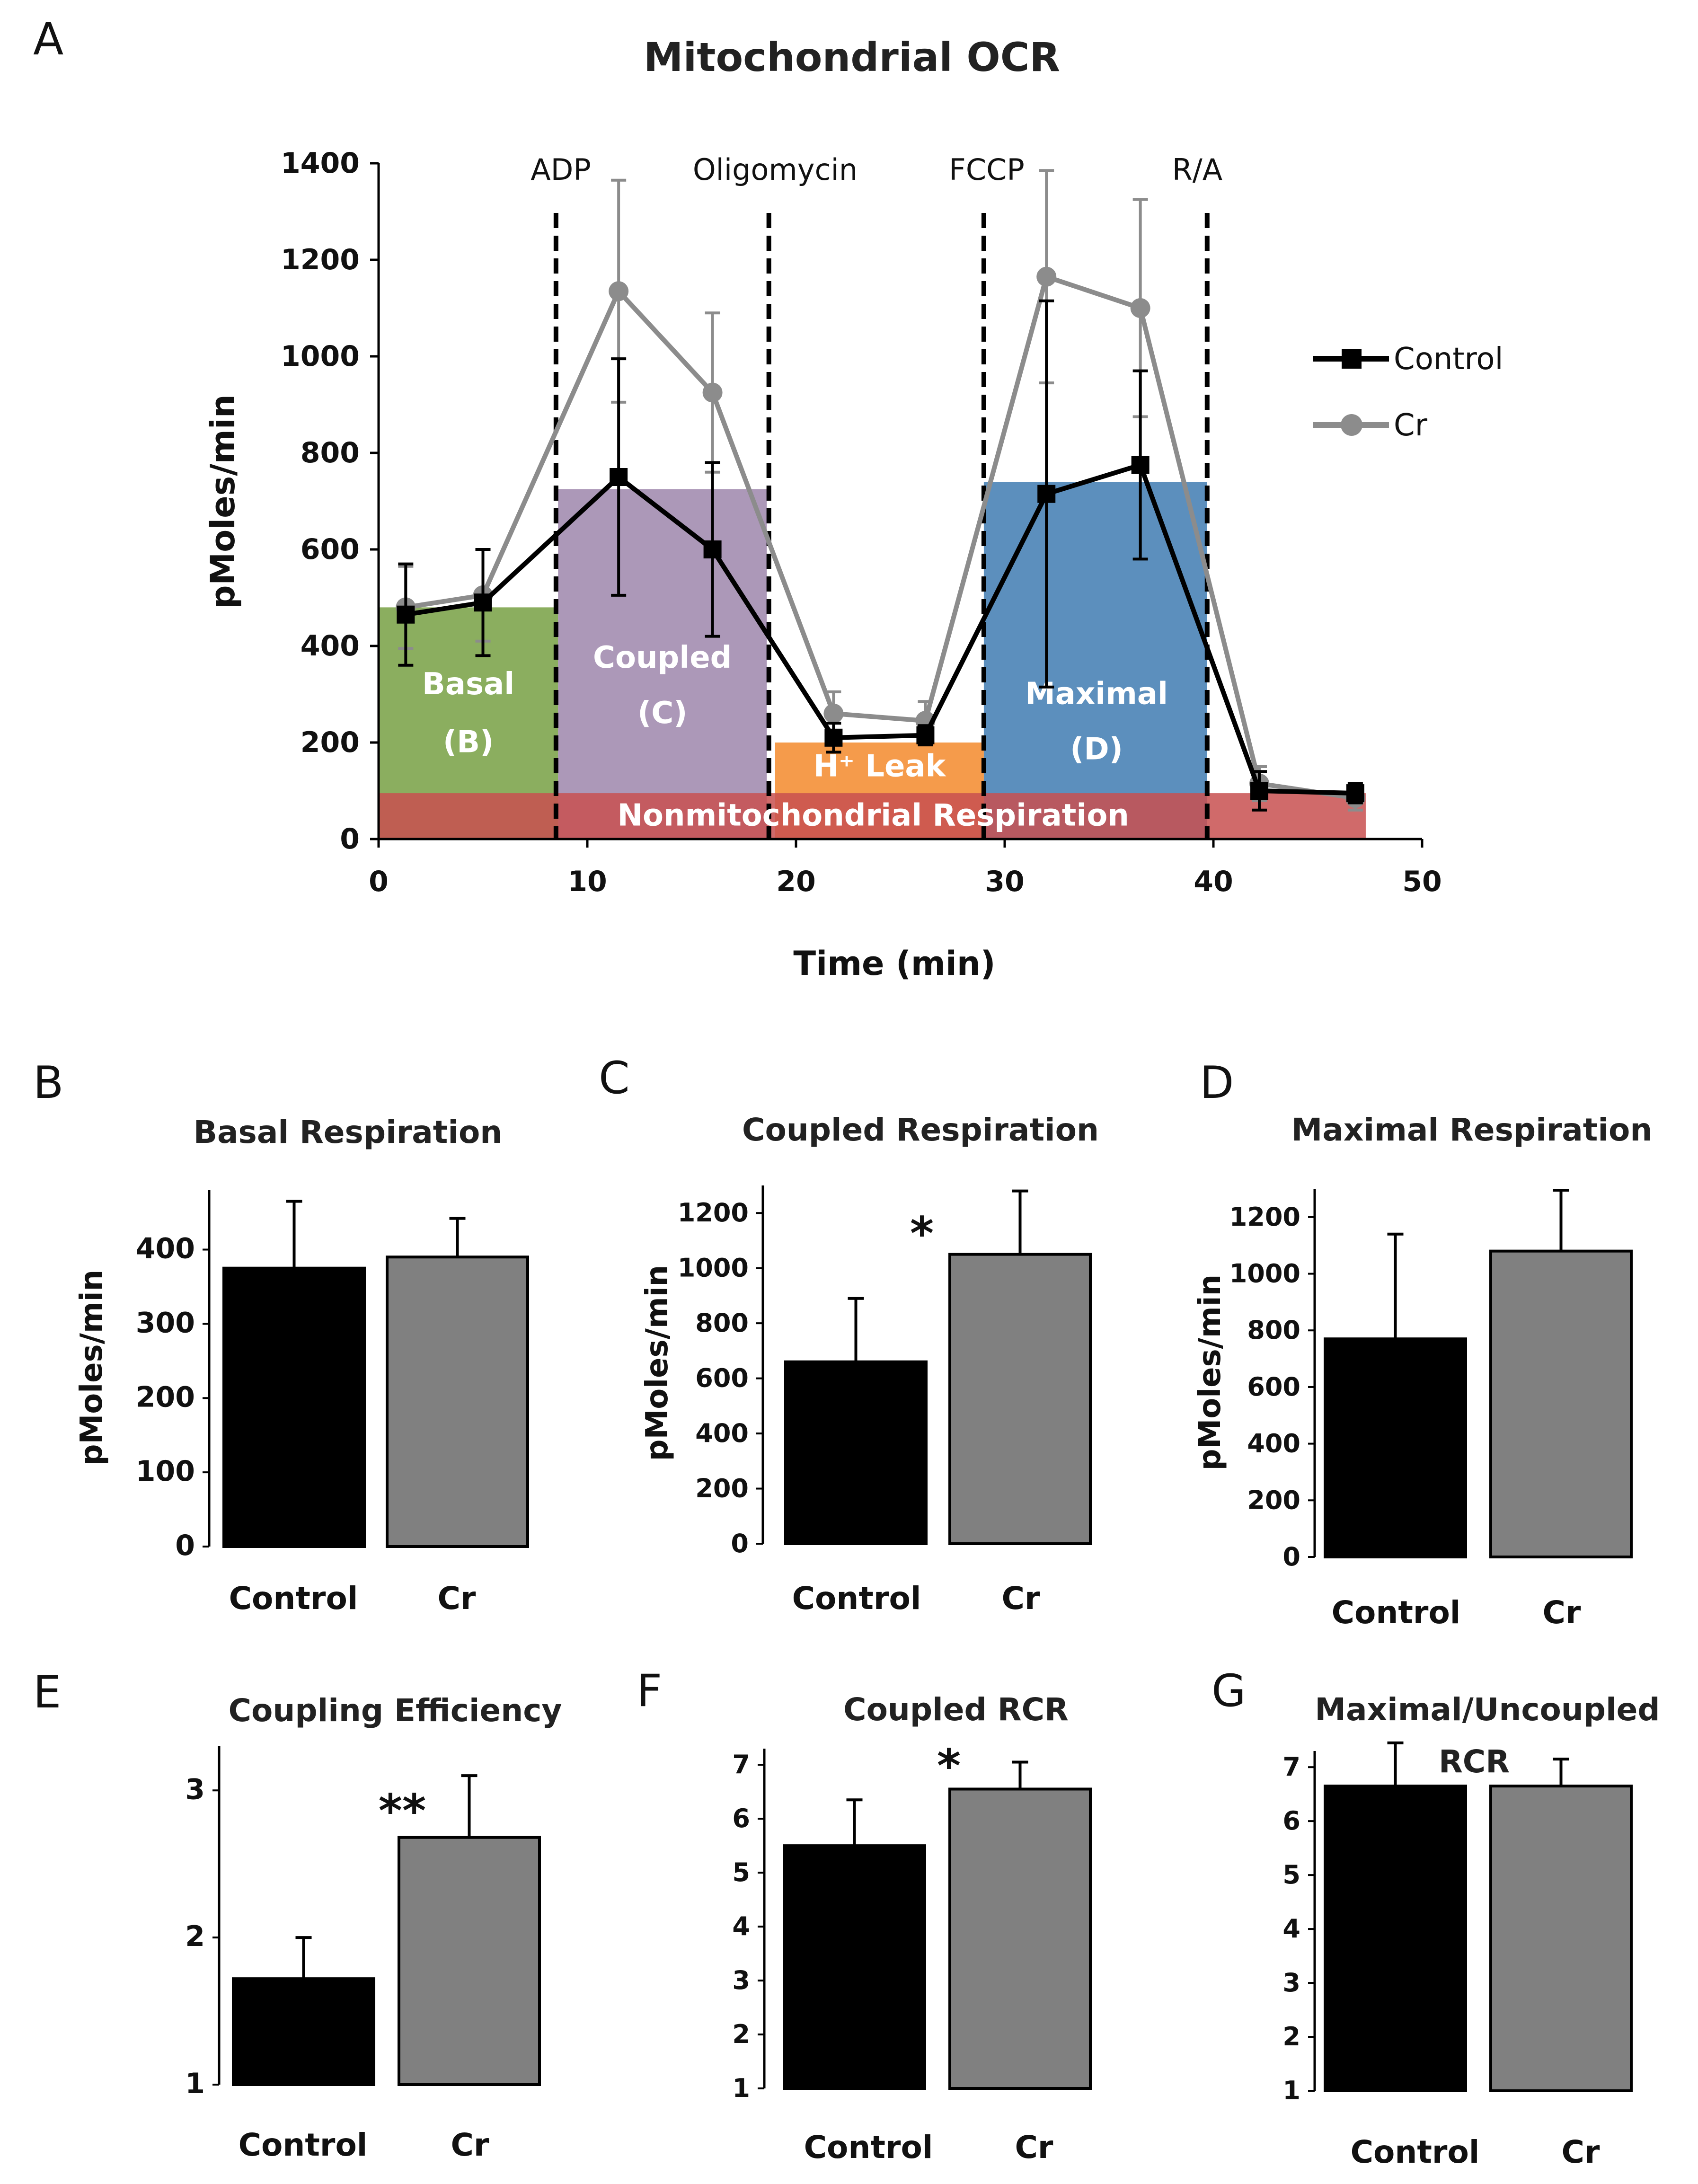  What do you see at coordinates (1096, 749) in the screenshot?
I see `region-sublabel: (D)` at bounding box center [1096, 749].